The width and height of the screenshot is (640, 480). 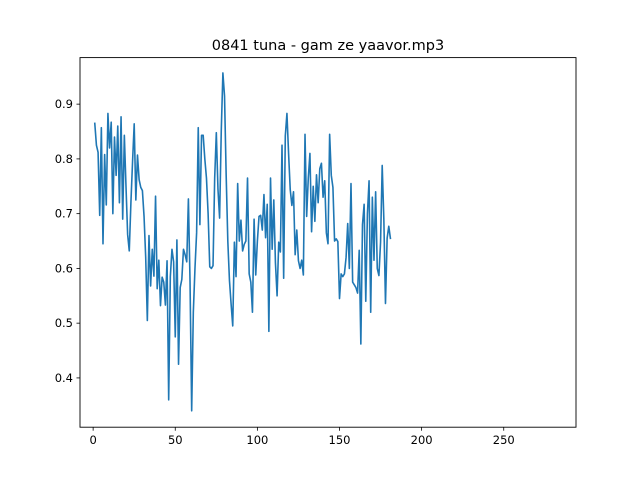 What do you see at coordinates (64, 378) in the screenshot?
I see `y-tick-label: 0.4` at bounding box center [64, 378].